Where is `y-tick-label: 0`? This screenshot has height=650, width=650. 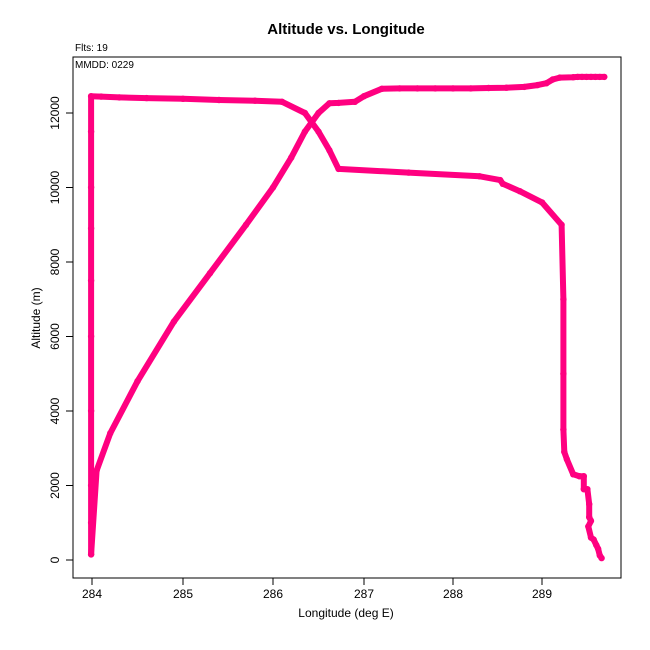 y-tick-label: 0 is located at coordinates (55, 559).